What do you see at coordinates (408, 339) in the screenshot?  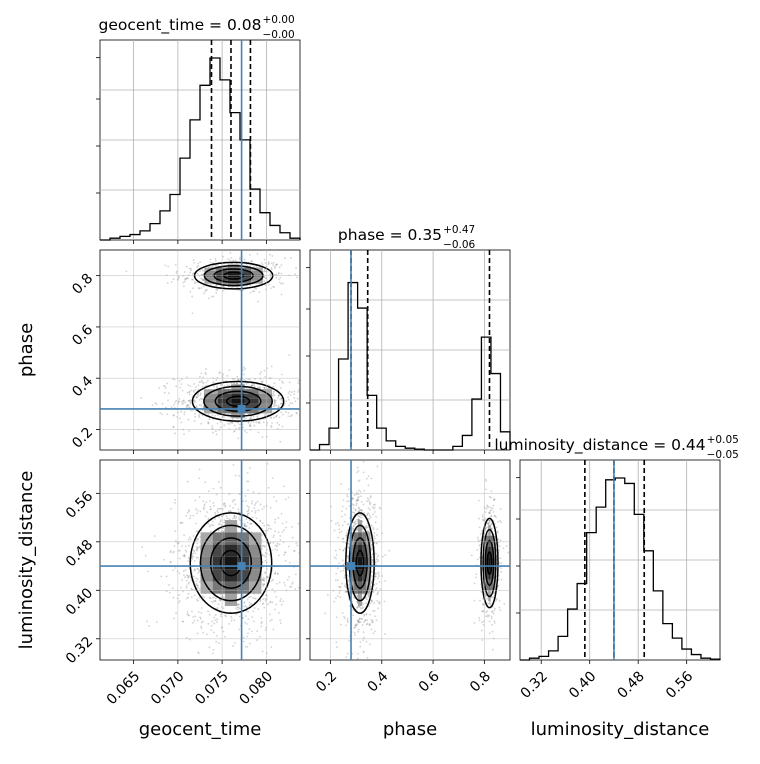 I see `panel-hist-phase: phase = 0.35 +0.47−0.06` at bounding box center [408, 339].